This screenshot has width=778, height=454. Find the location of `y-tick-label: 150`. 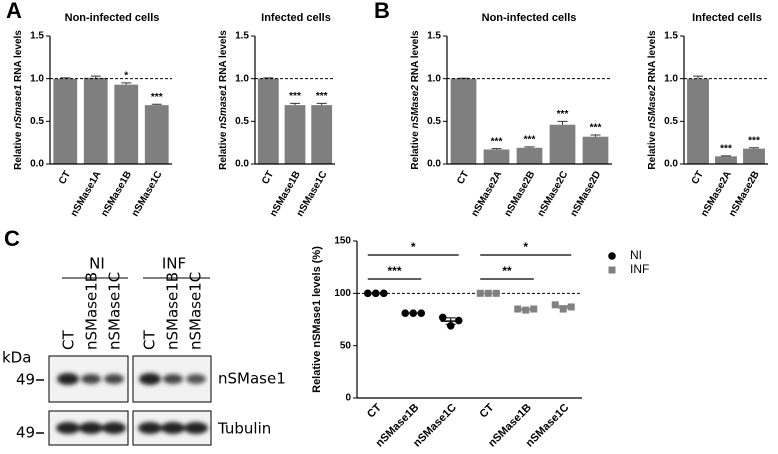

y-tick-label: 150 is located at coordinates (342, 241).